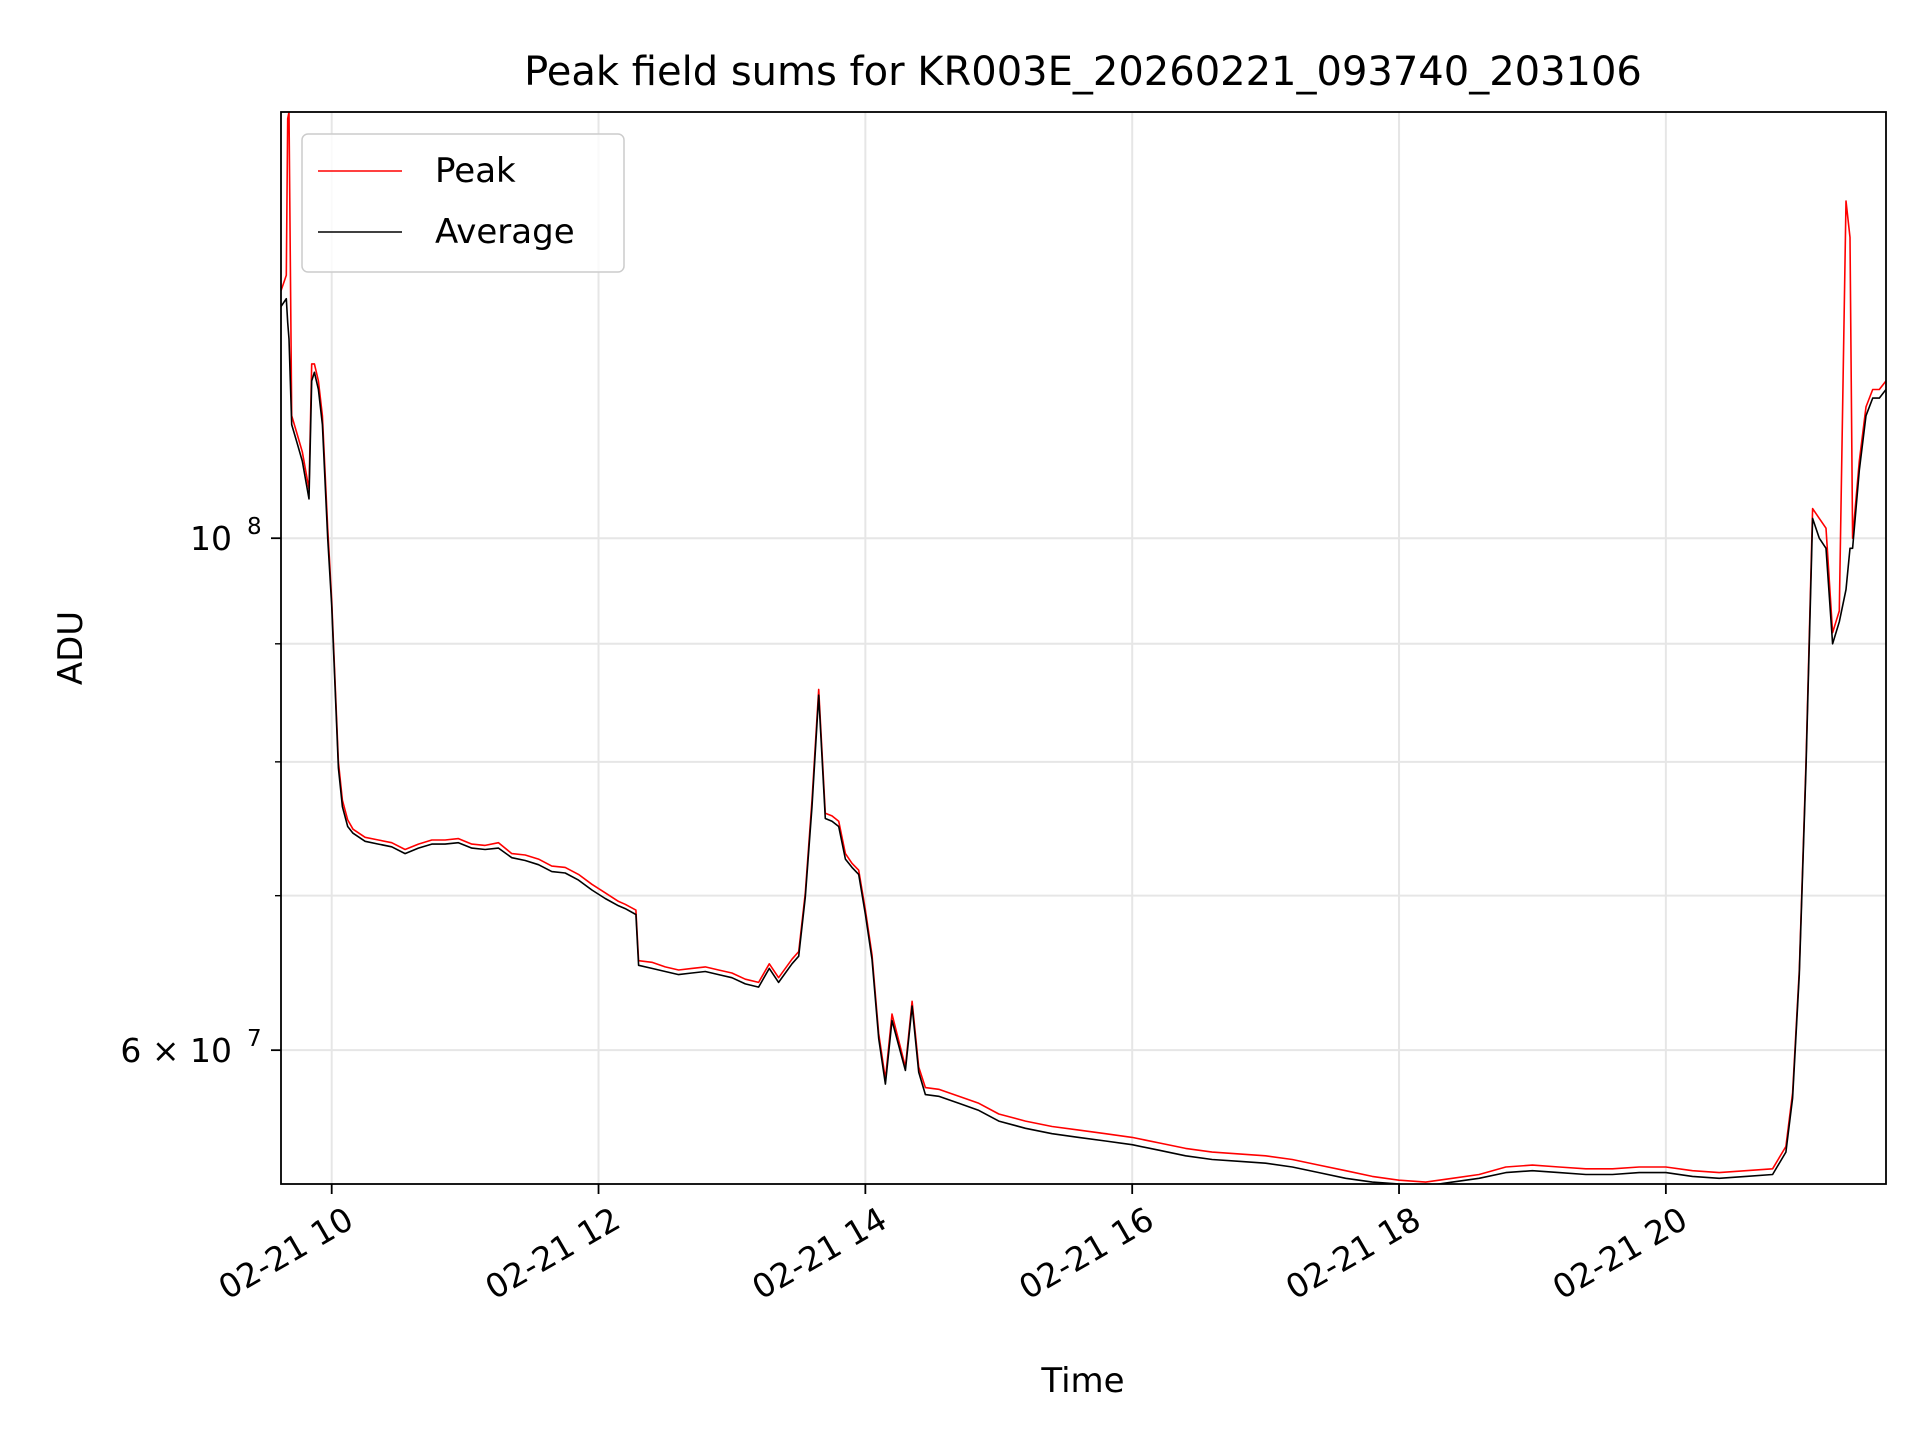 The height and width of the screenshot is (1440, 1920). What do you see at coordinates (254, 1039) in the screenshot?
I see `y-tick-exponent: 7` at bounding box center [254, 1039].